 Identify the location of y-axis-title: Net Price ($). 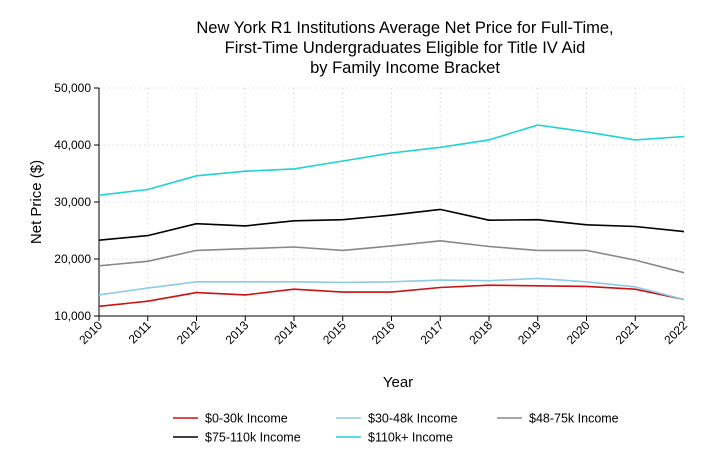
(36, 202).